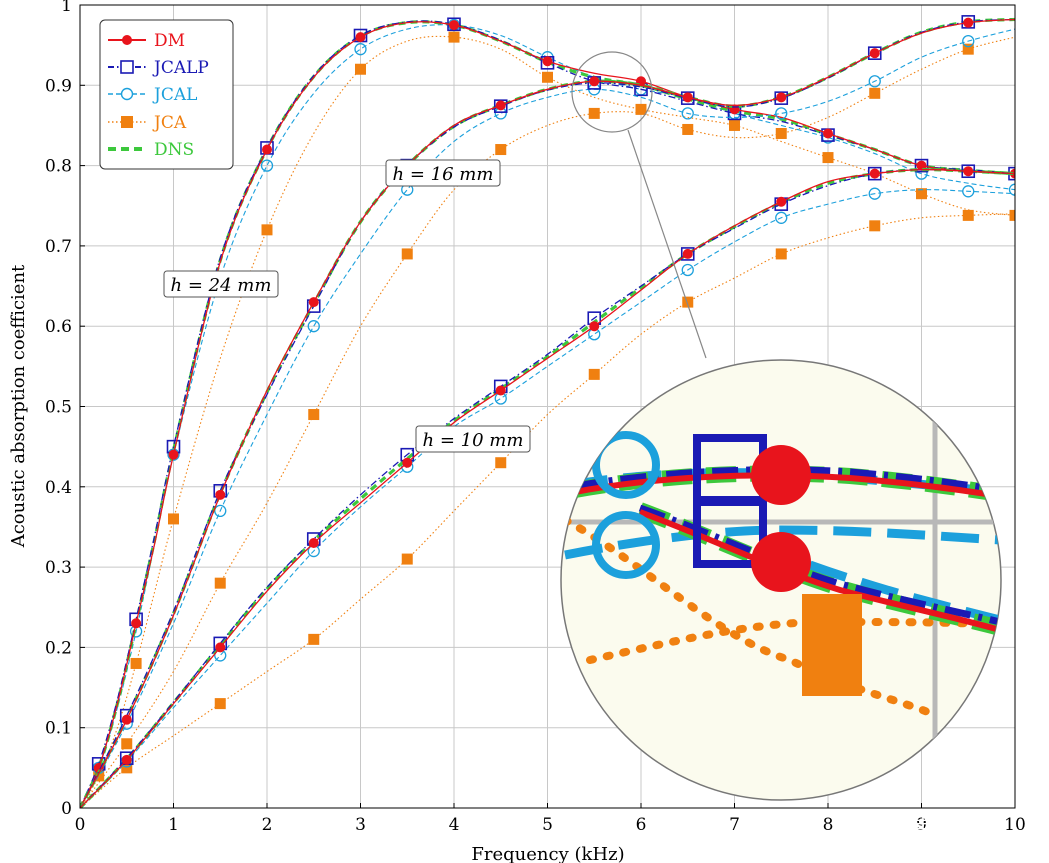  I want to click on zoom-jcalp-upper, so click(787, 480).